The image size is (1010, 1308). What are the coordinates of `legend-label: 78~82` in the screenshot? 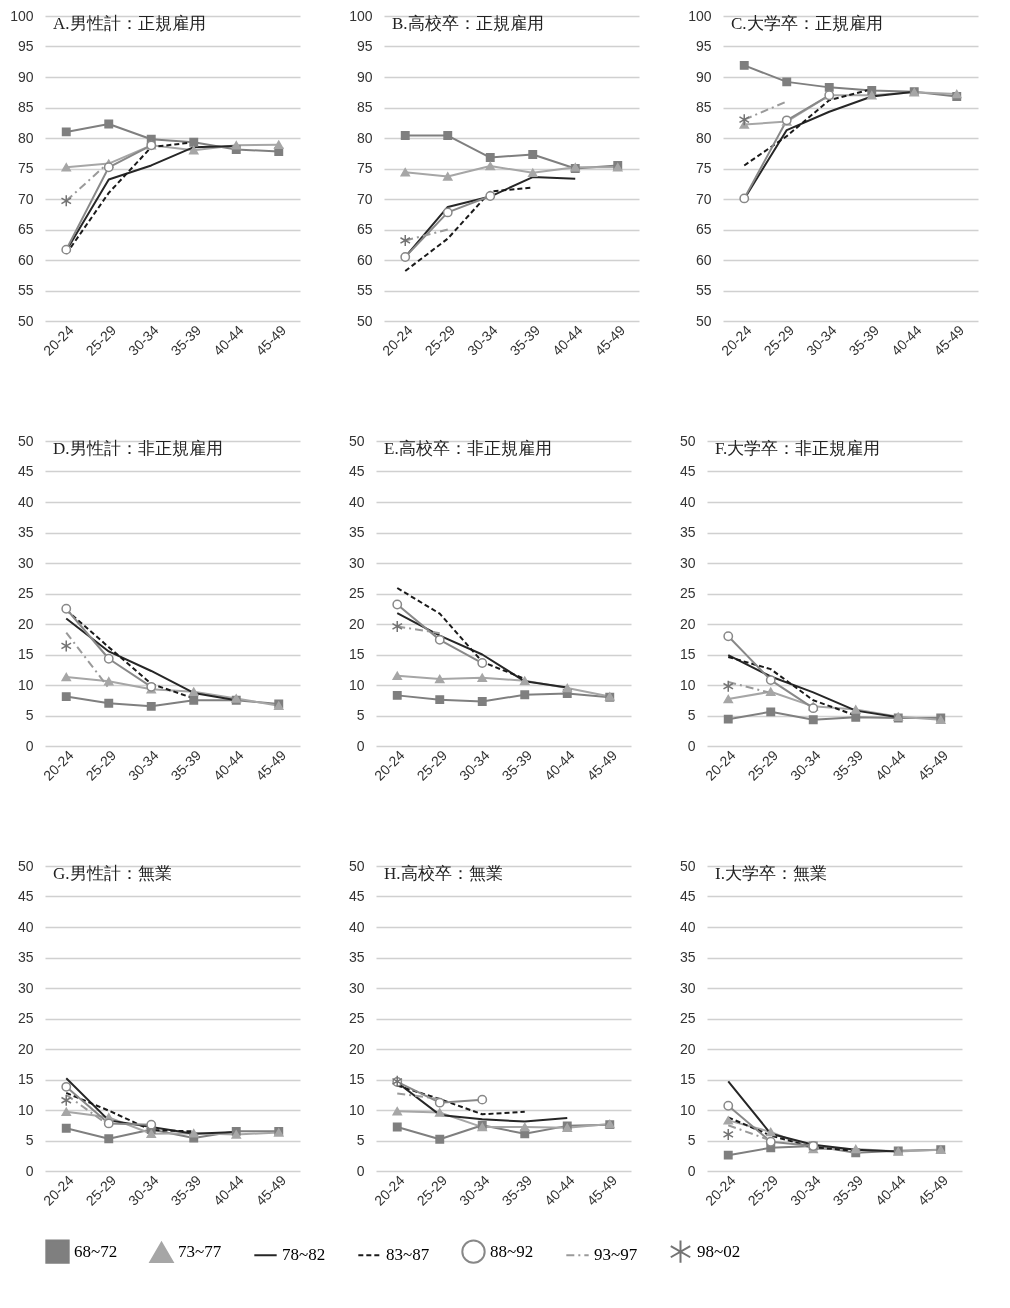 It's located at (304, 1255).